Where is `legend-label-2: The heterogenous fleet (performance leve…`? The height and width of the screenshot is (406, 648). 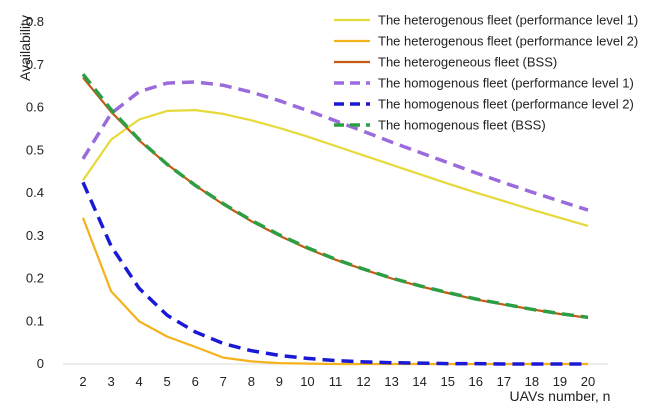
legend-label-2: The heterogenous fleet (performance leve… is located at coordinates (508, 41).